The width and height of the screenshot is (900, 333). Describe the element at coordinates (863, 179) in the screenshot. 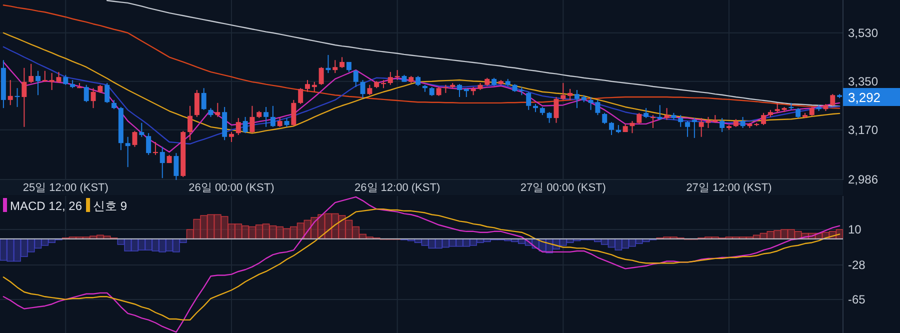

I see `y-tick-label: 2,986` at that location.